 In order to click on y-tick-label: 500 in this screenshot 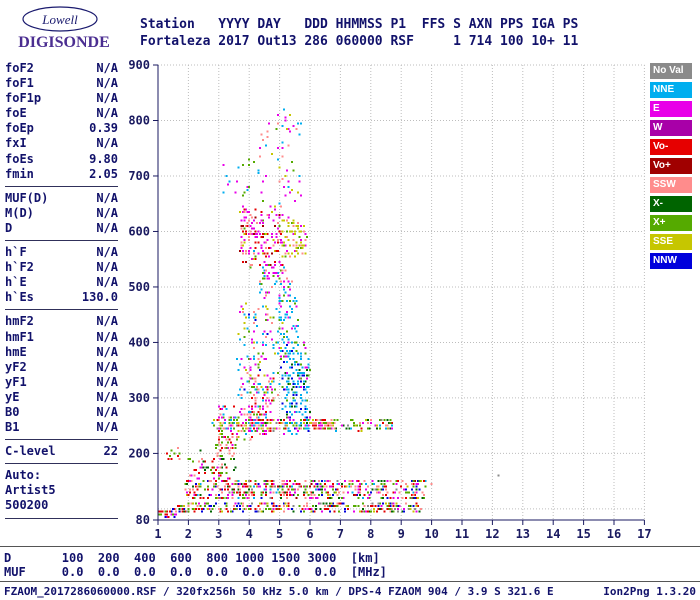, I will do `click(139, 287)`.